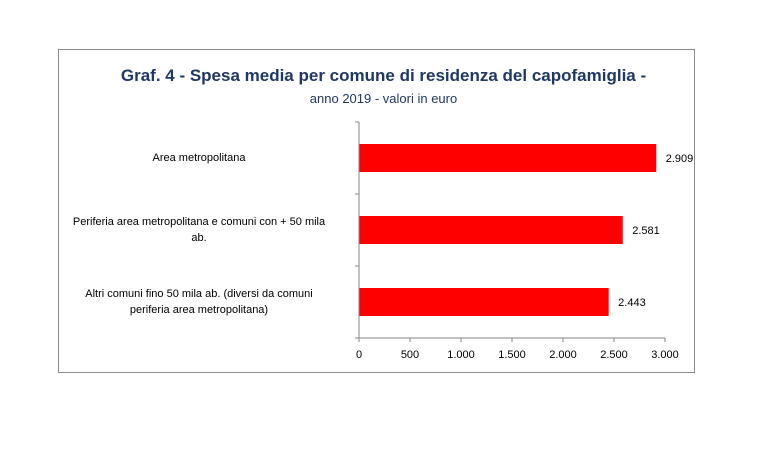 This screenshot has width=767, height=449. What do you see at coordinates (632, 303) in the screenshot?
I see `data-label: 2.443` at bounding box center [632, 303].